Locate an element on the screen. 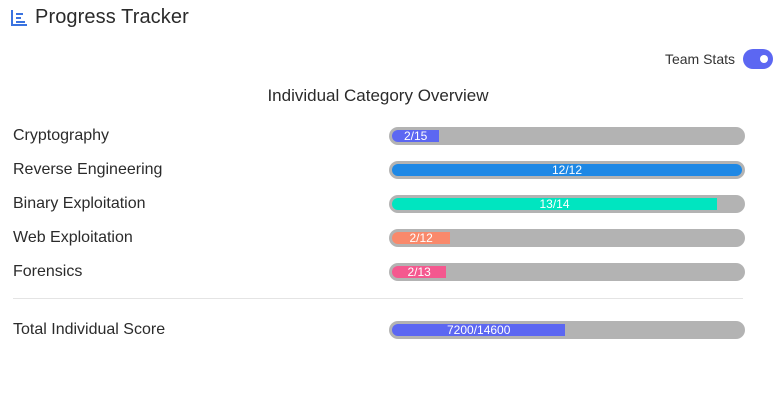 This screenshot has height=417, width=775. total-row-inner: Total Individual Score 7200/14600 is located at coordinates (379, 330).